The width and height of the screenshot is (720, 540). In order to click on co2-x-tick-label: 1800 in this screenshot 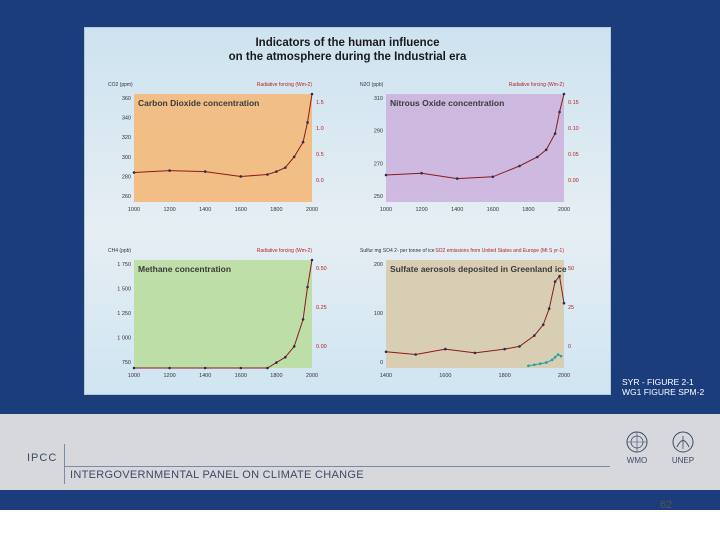, I will do `click(276, 210)`.